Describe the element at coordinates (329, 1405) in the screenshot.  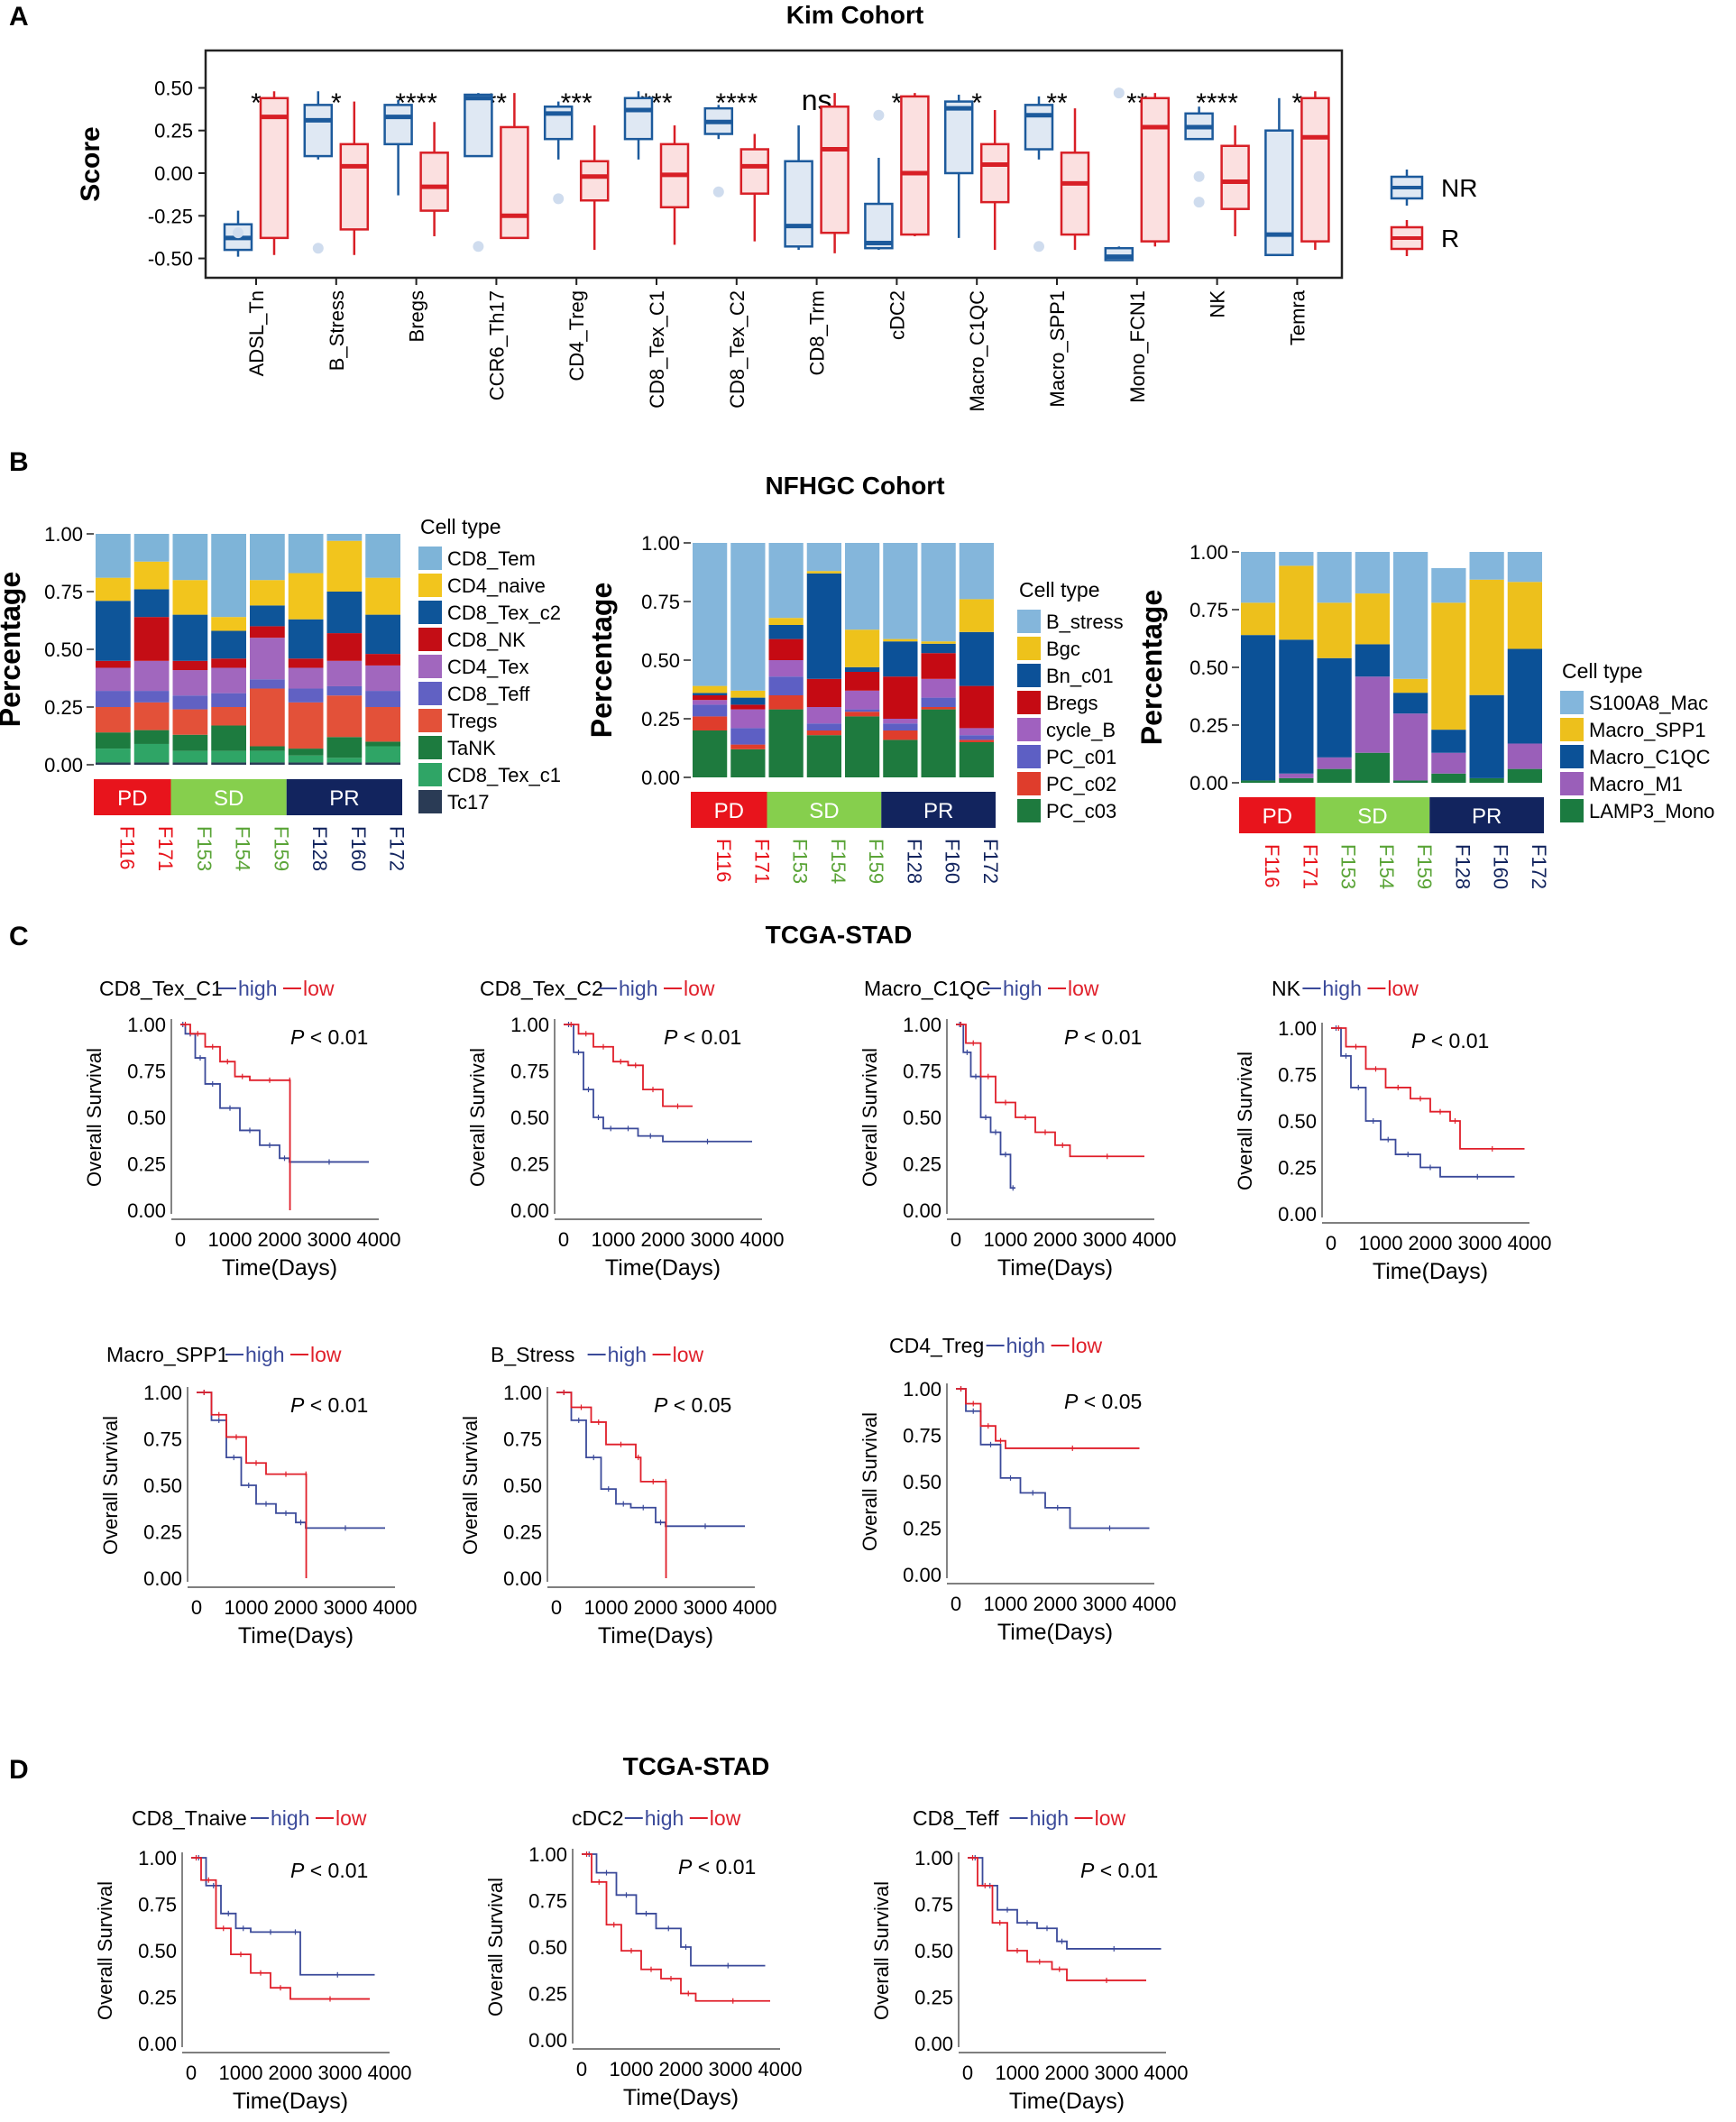
I see `p-value: P < 0.01` at that location.